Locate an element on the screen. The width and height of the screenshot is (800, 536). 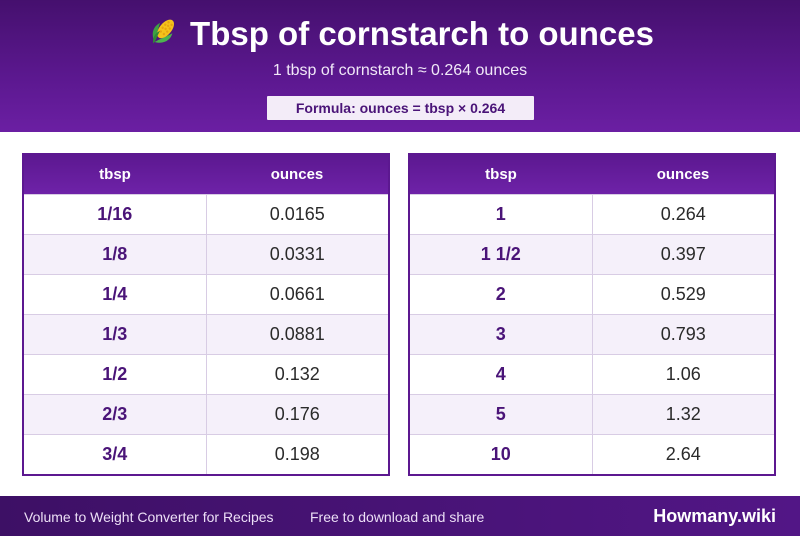
page-subtitle: 1 tbsp of cornstarch ≈ 0.264 ounces is located at coordinates (400, 70).